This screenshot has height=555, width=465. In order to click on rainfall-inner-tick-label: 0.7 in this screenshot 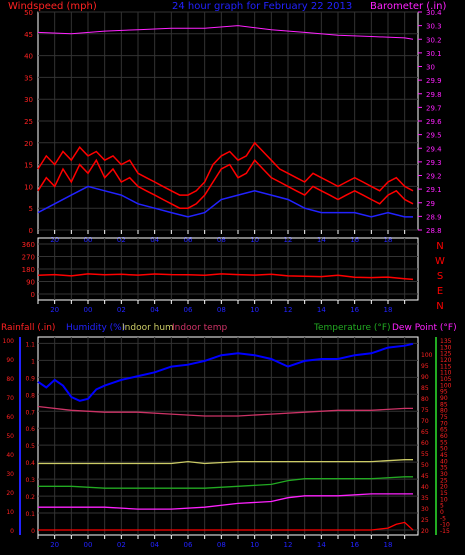, I will do `click(30, 412)`.